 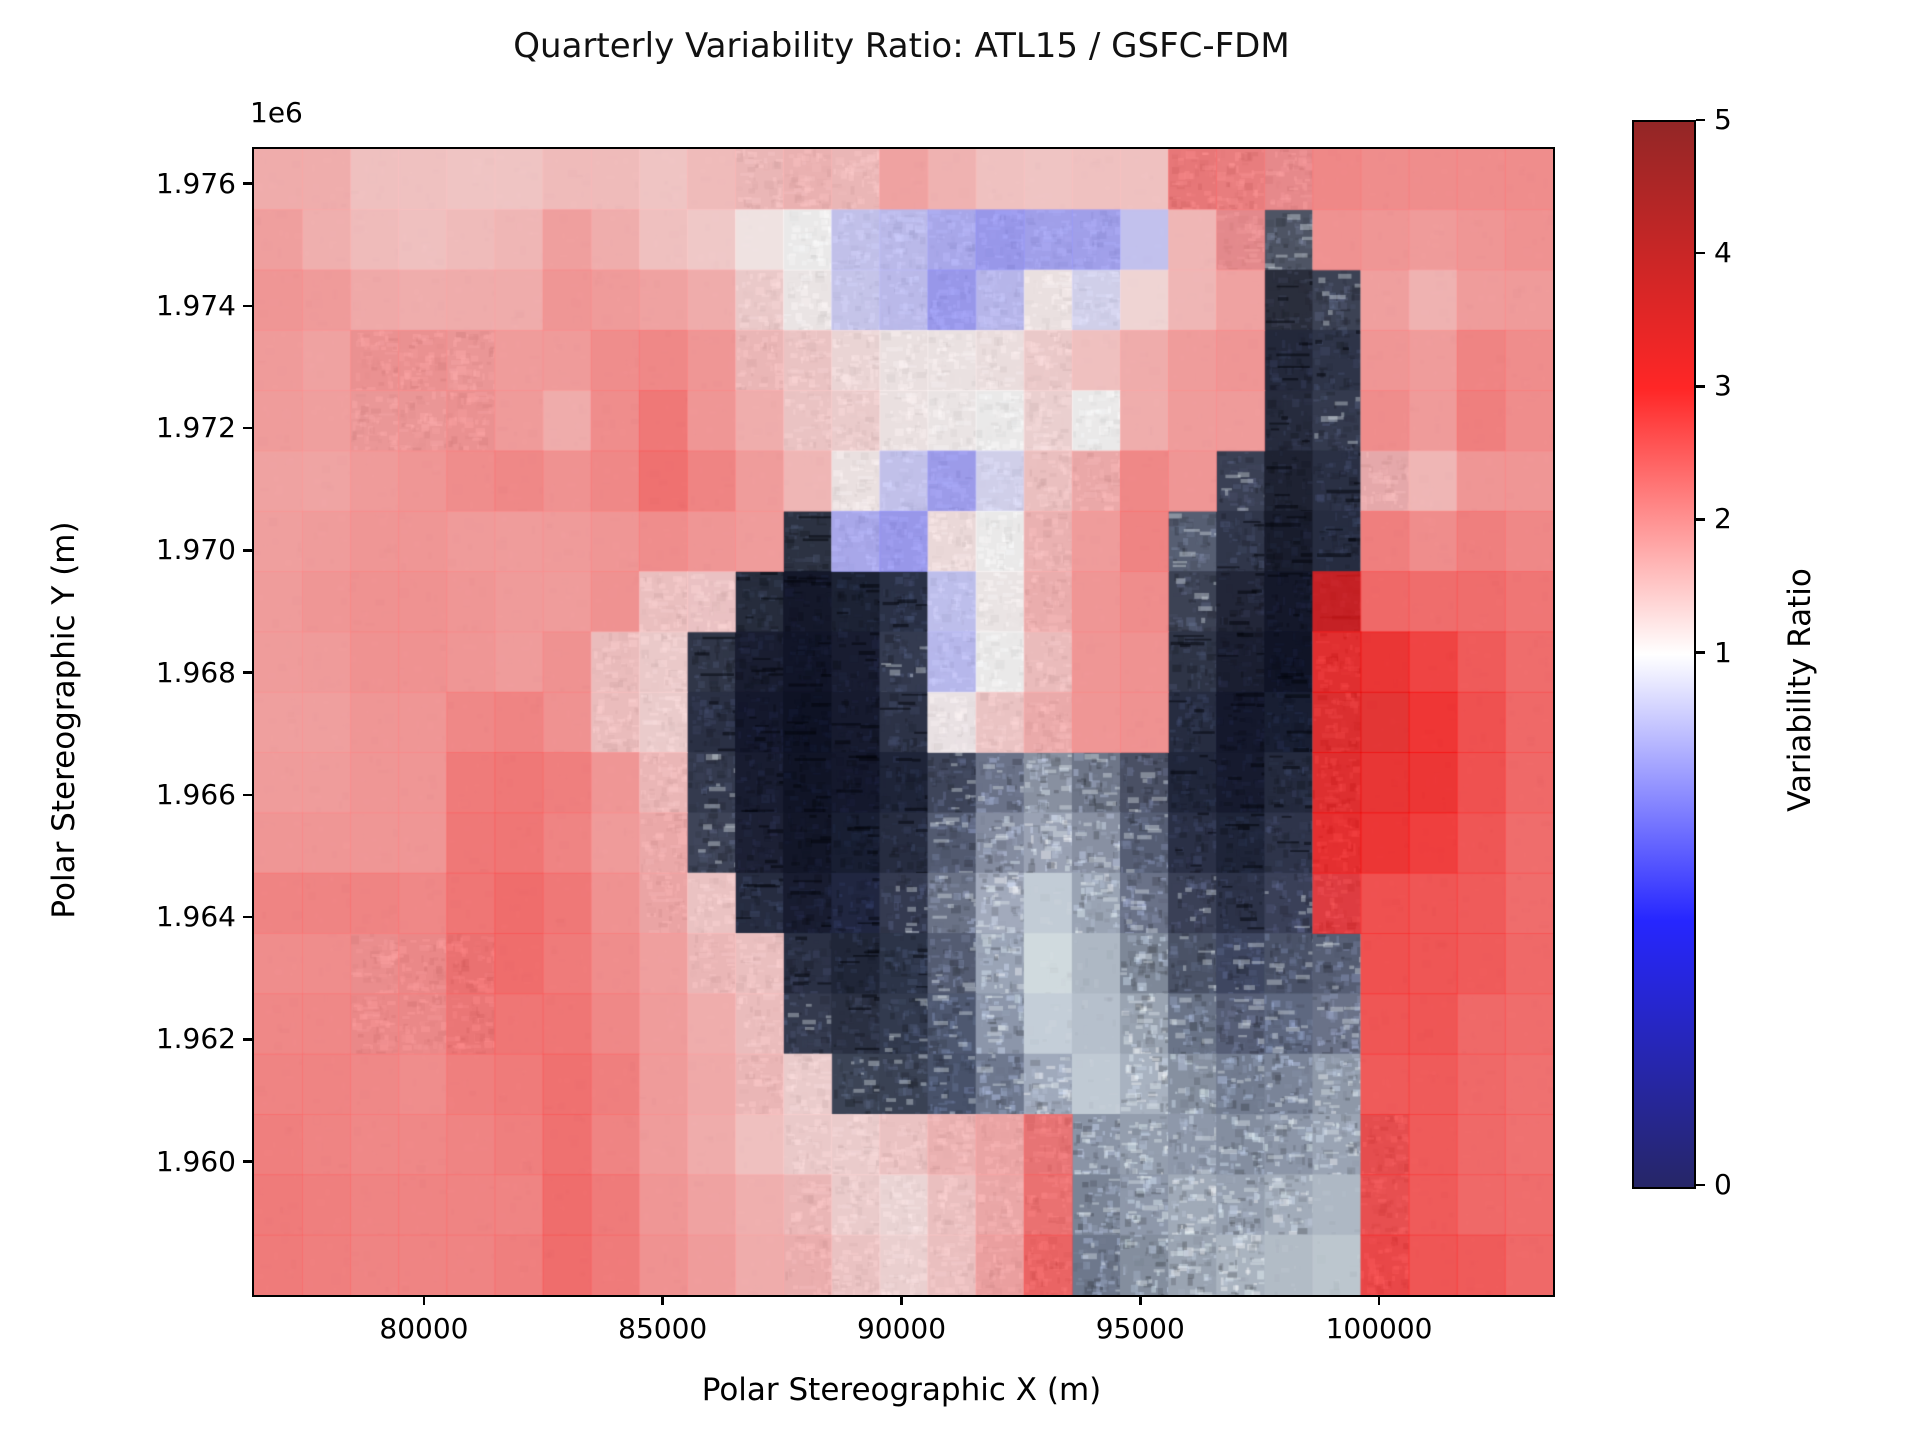 I want to click on x-tick-label: 95000, so click(x=1140, y=1328).